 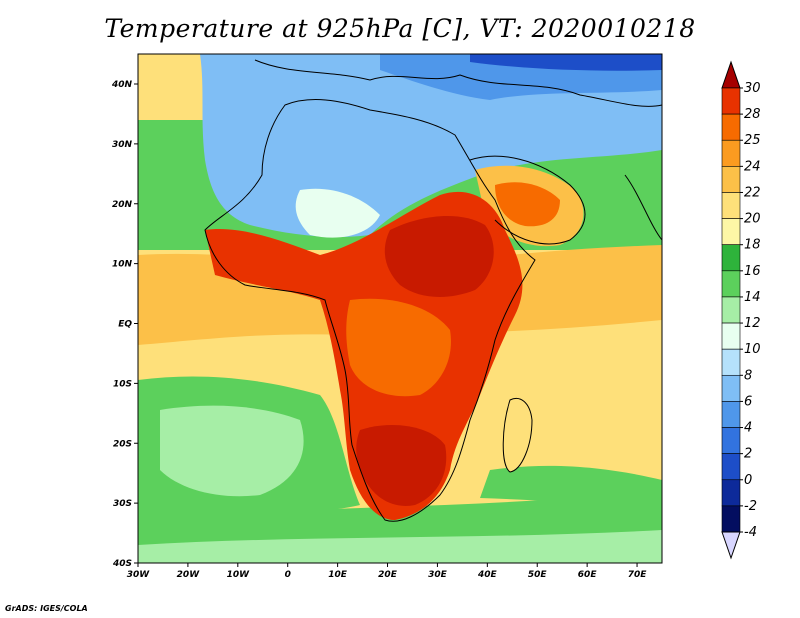 What do you see at coordinates (401, 465) in the screenshot?
I see `field-south-africa-hottest` at bounding box center [401, 465].